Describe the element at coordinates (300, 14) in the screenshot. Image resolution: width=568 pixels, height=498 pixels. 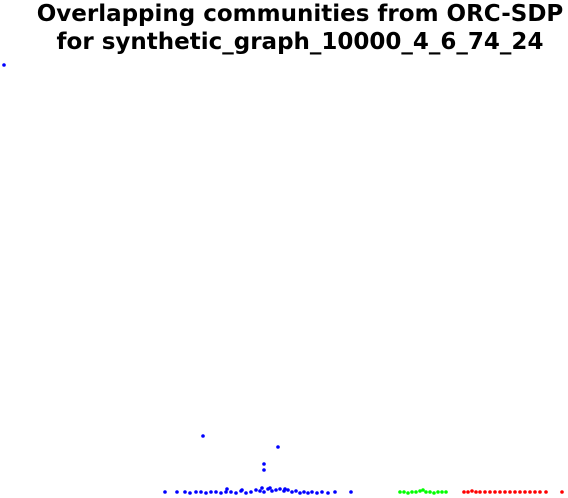
I see `chart-title-line-1: Overlapping communities from ORC-SDP` at that location.